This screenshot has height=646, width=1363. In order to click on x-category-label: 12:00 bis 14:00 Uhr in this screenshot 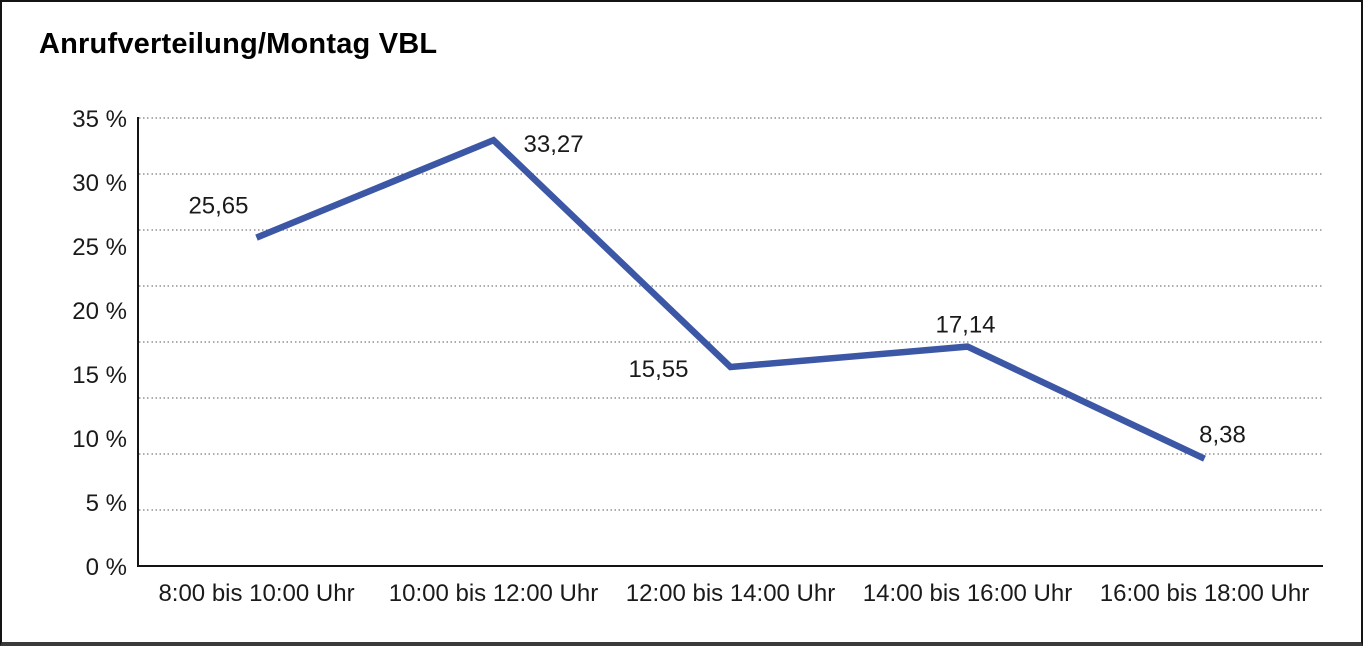, I will do `click(730, 593)`.